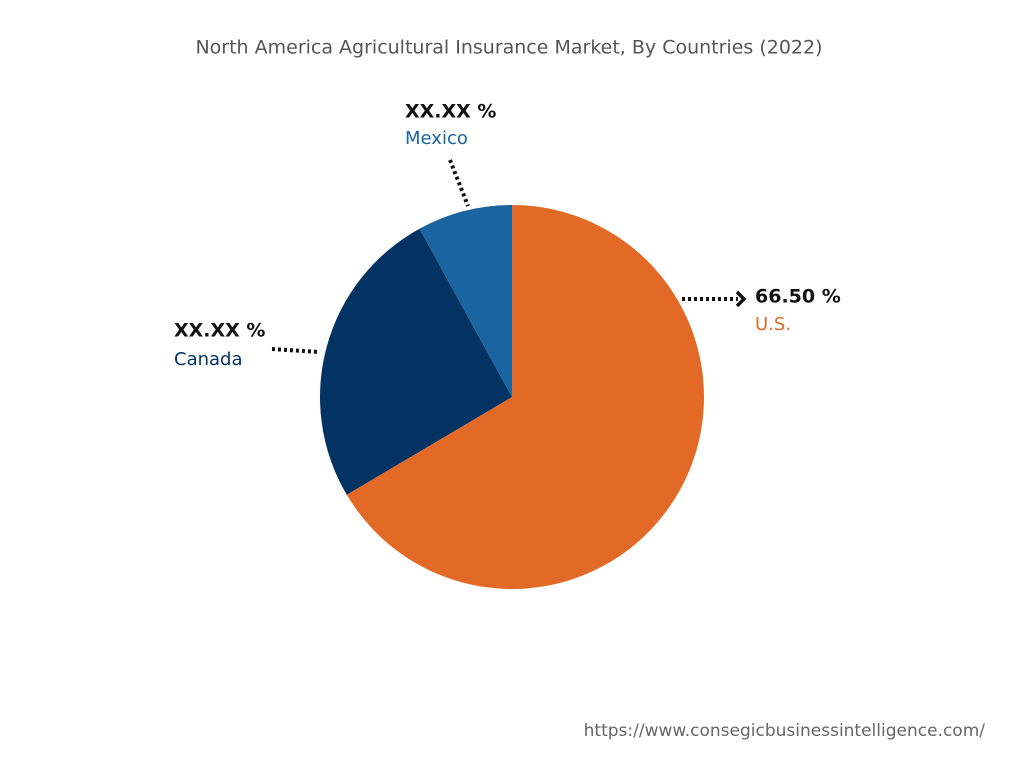  I want to click on leader-arrow, so click(741, 299).